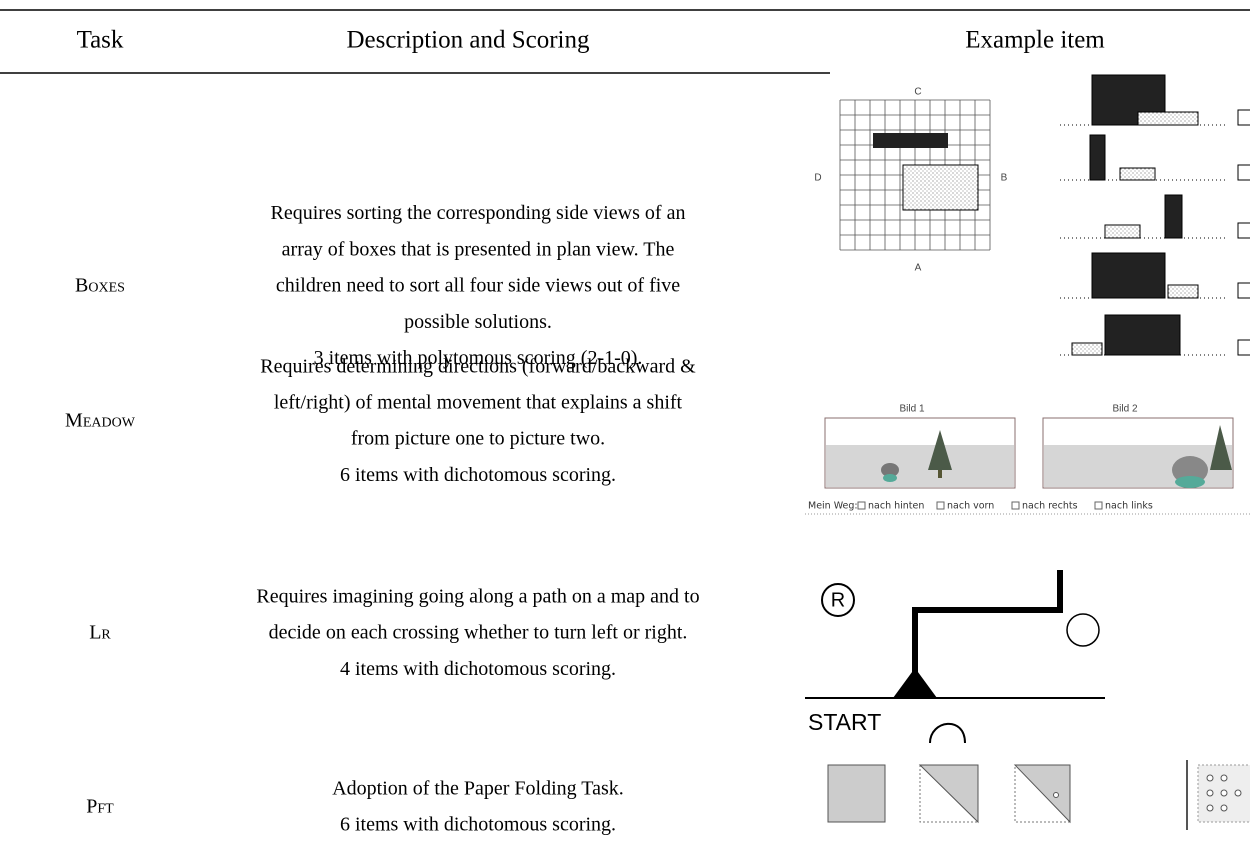 This screenshot has width=1250, height=843. Describe the element at coordinates (833, 506) in the screenshot. I see `caption: Mein Weg:` at that location.